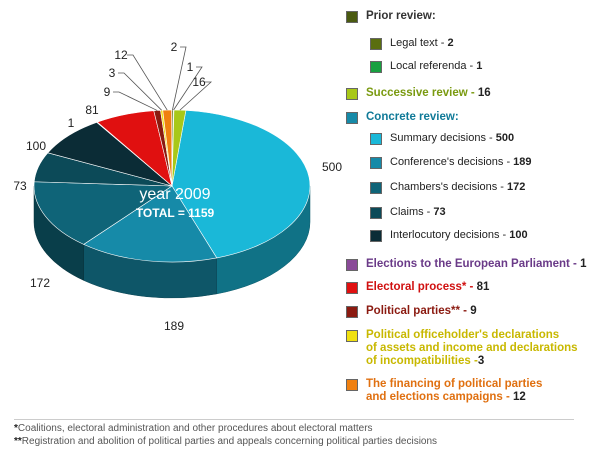  What do you see at coordinates (179, 78) in the screenshot?
I see `pie-leader-legal-text` at bounding box center [179, 78].